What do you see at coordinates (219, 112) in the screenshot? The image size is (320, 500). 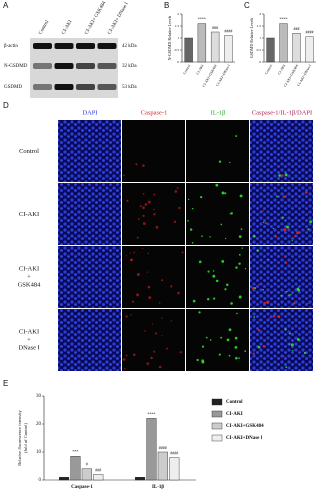 I see `column-header: IL-1β` at bounding box center [219, 112].